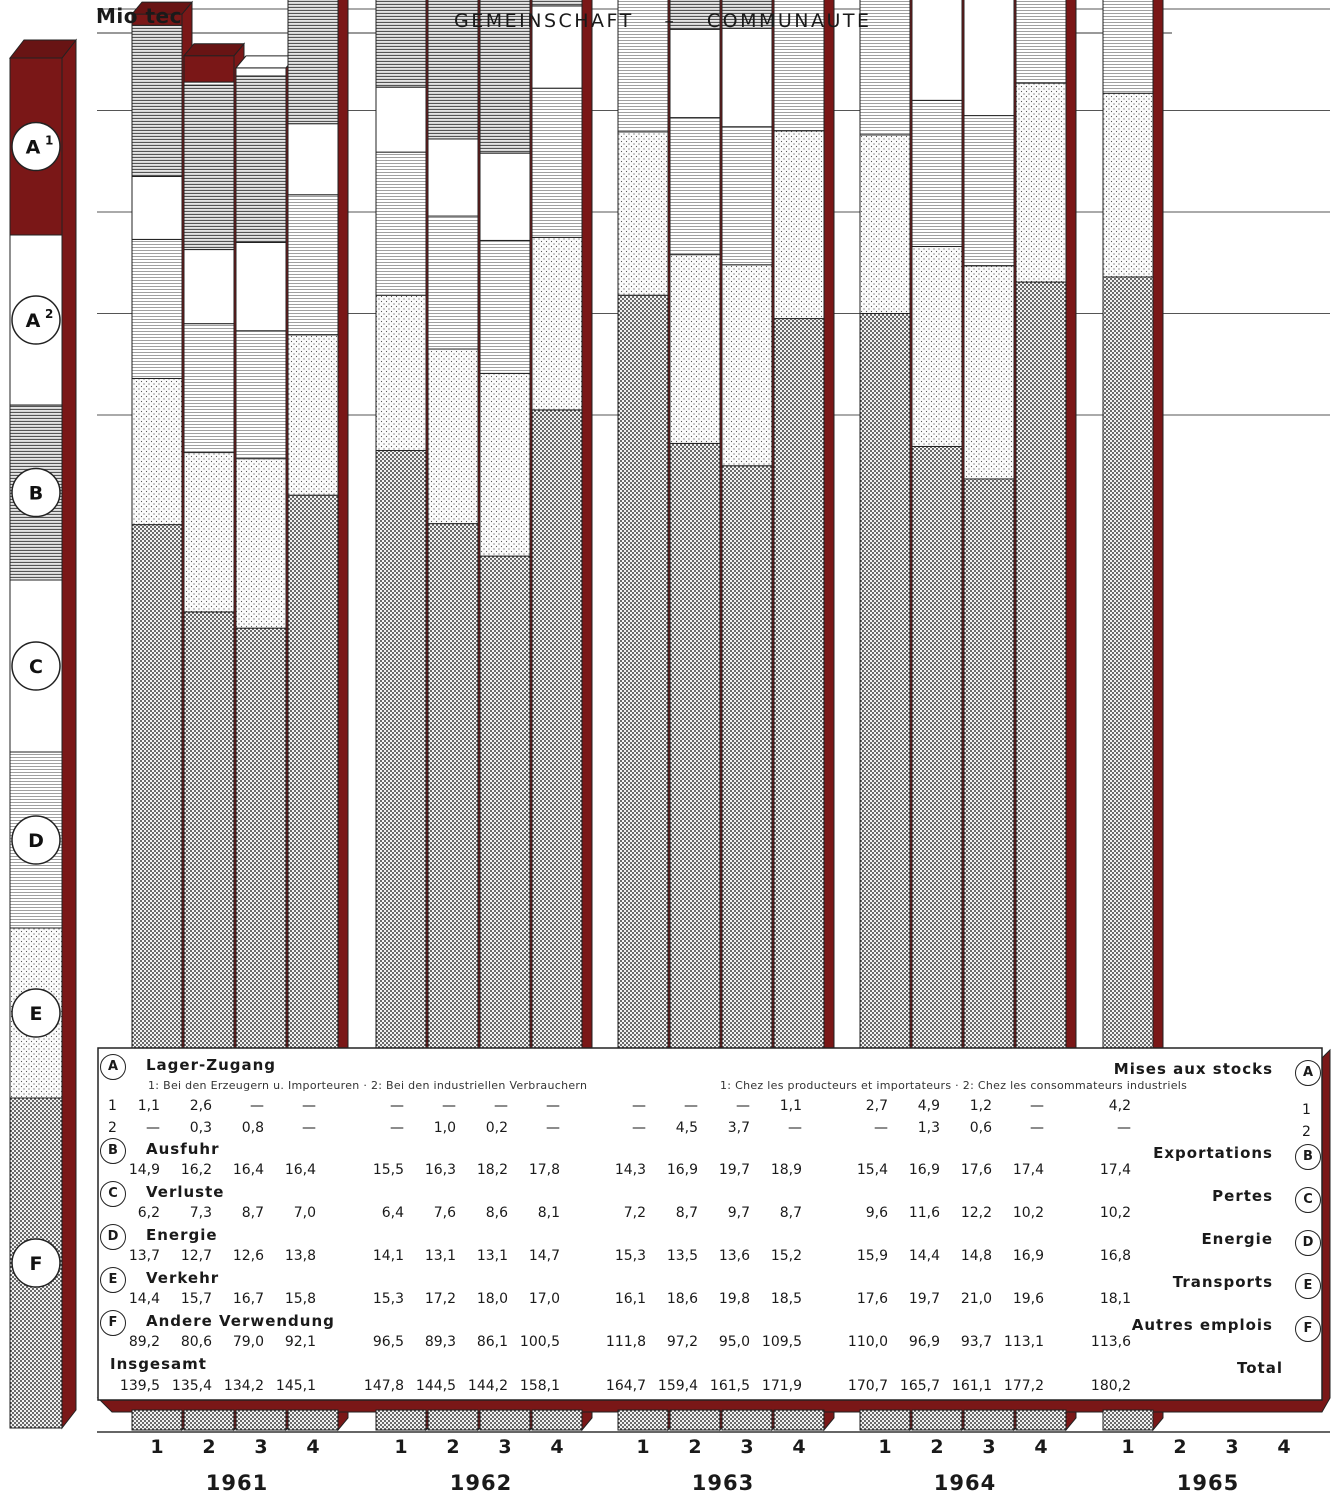 The height and width of the screenshot is (1499, 1331). Describe the element at coordinates (548, 1213) in the screenshot. I see `table-cell-C: 8,1` at that location.